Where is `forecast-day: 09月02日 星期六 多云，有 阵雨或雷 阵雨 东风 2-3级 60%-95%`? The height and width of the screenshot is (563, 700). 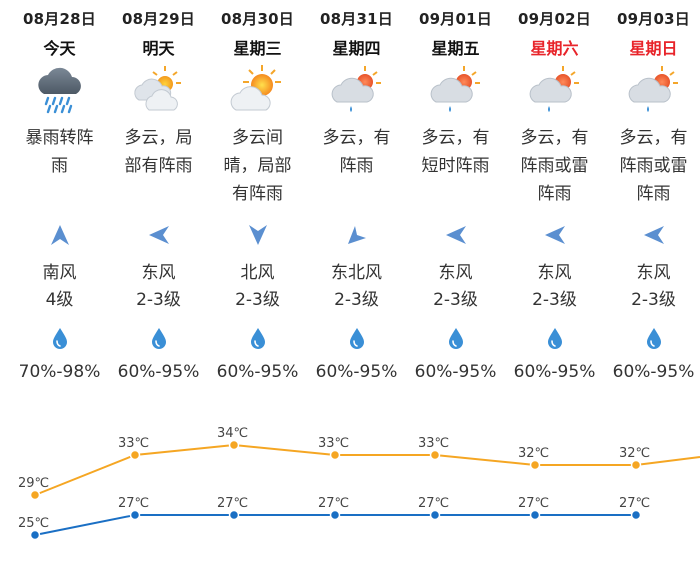
forecast-day: 09月02日 星期六 多云，有 阵雨或雷 阵雨 东风 2-3级 60%-95% is located at coordinates (554, 200).